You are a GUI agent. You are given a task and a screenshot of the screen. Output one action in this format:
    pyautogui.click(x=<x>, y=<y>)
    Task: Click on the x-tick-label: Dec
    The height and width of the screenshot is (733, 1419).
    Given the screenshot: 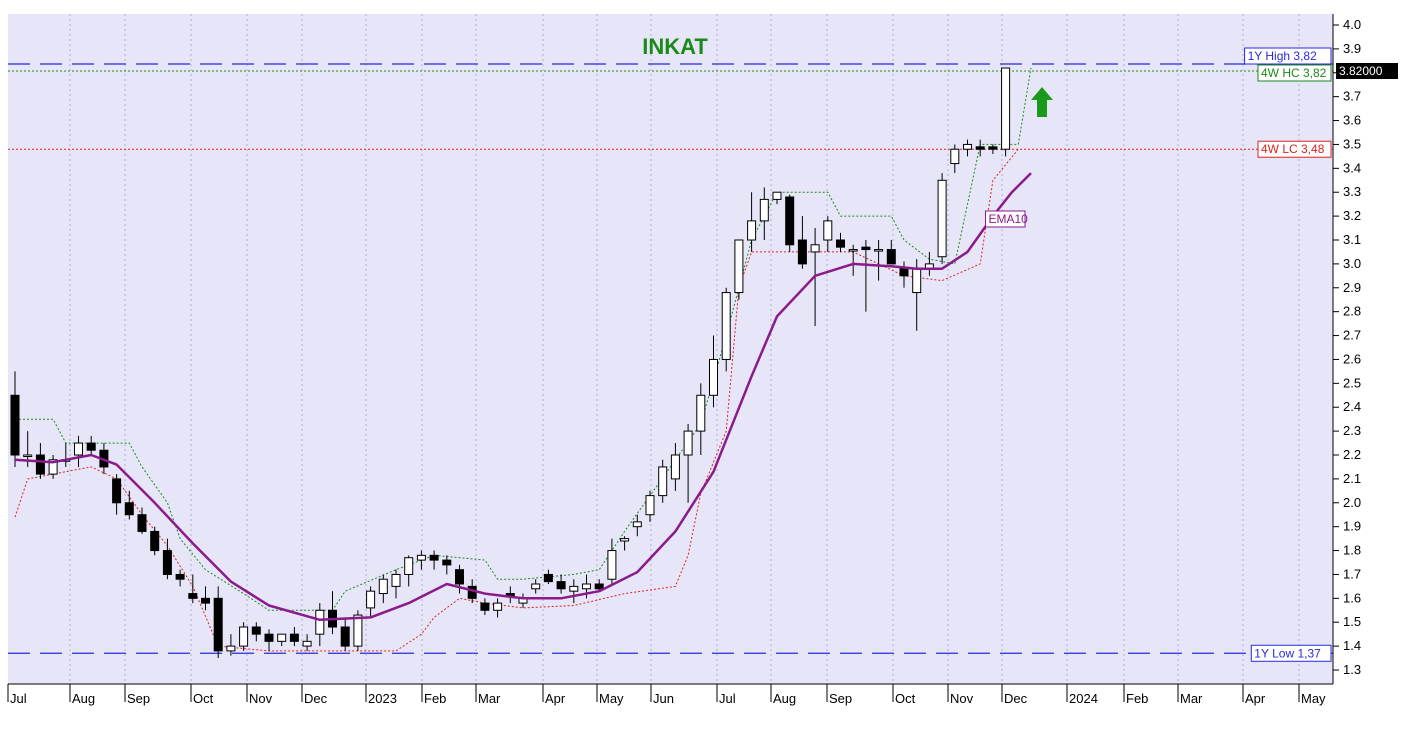 What is the action you would take?
    pyautogui.click(x=316, y=698)
    